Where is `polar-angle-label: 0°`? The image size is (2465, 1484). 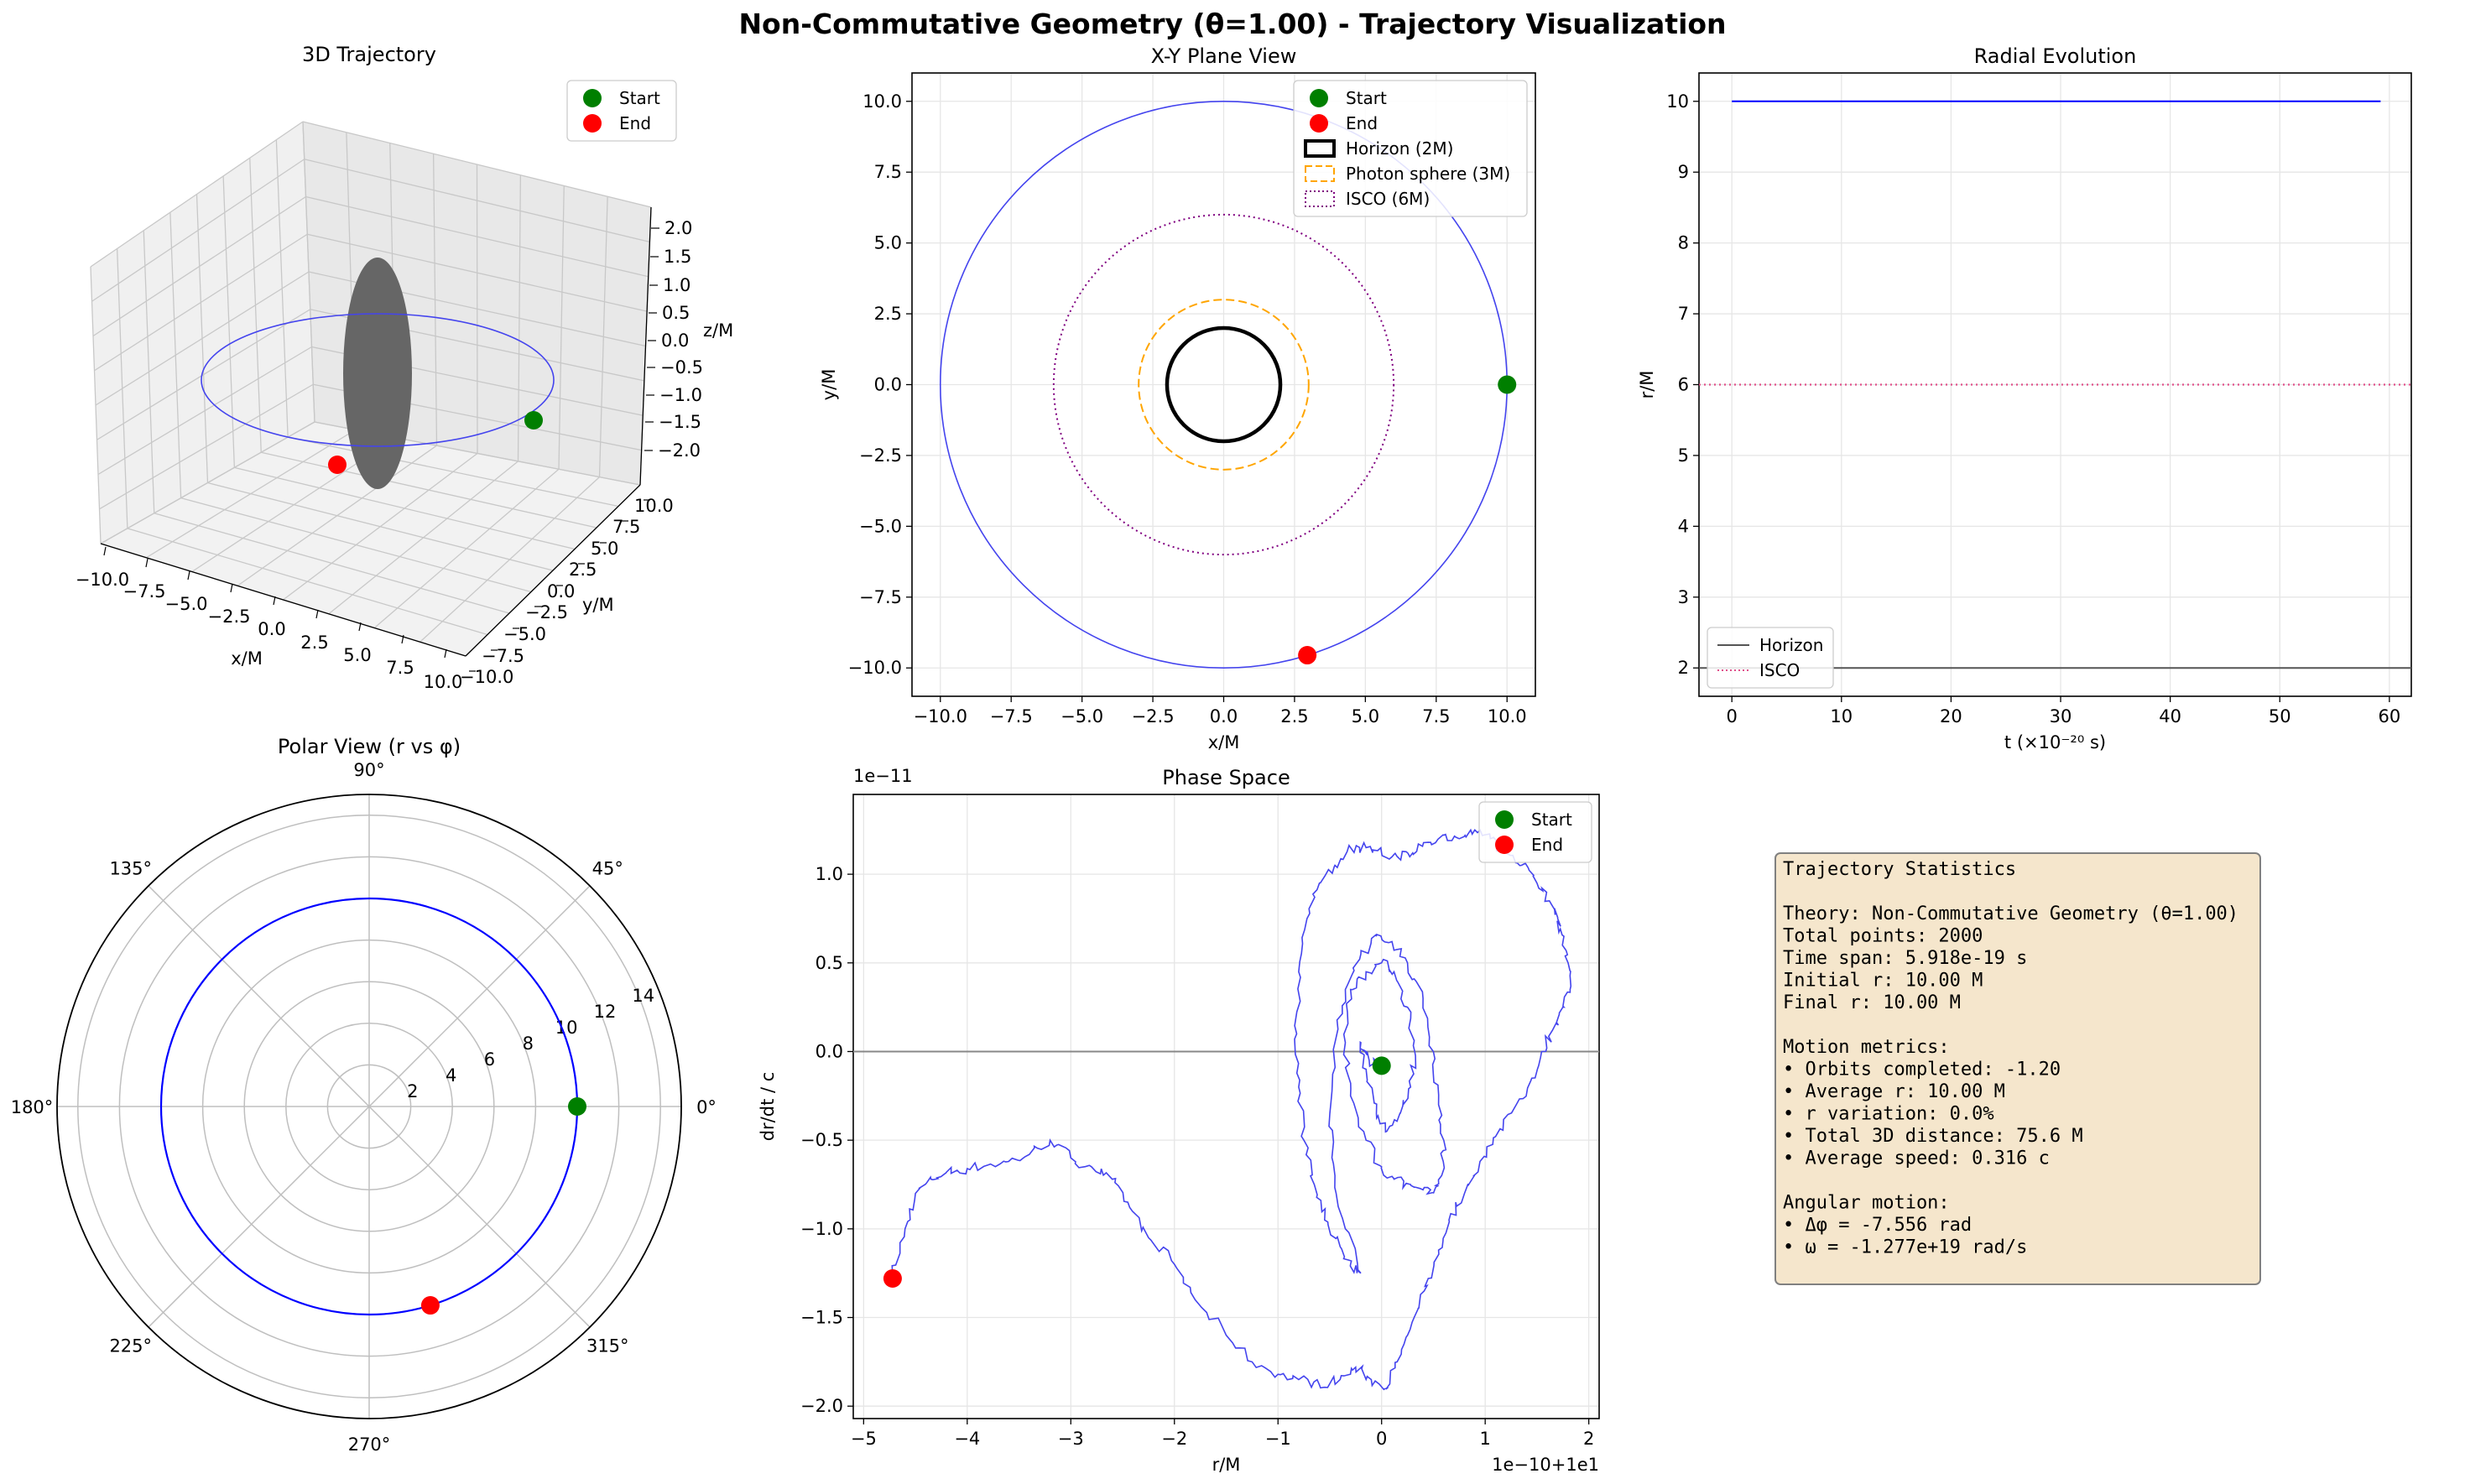 polar-angle-label: 0° is located at coordinates (706, 1107).